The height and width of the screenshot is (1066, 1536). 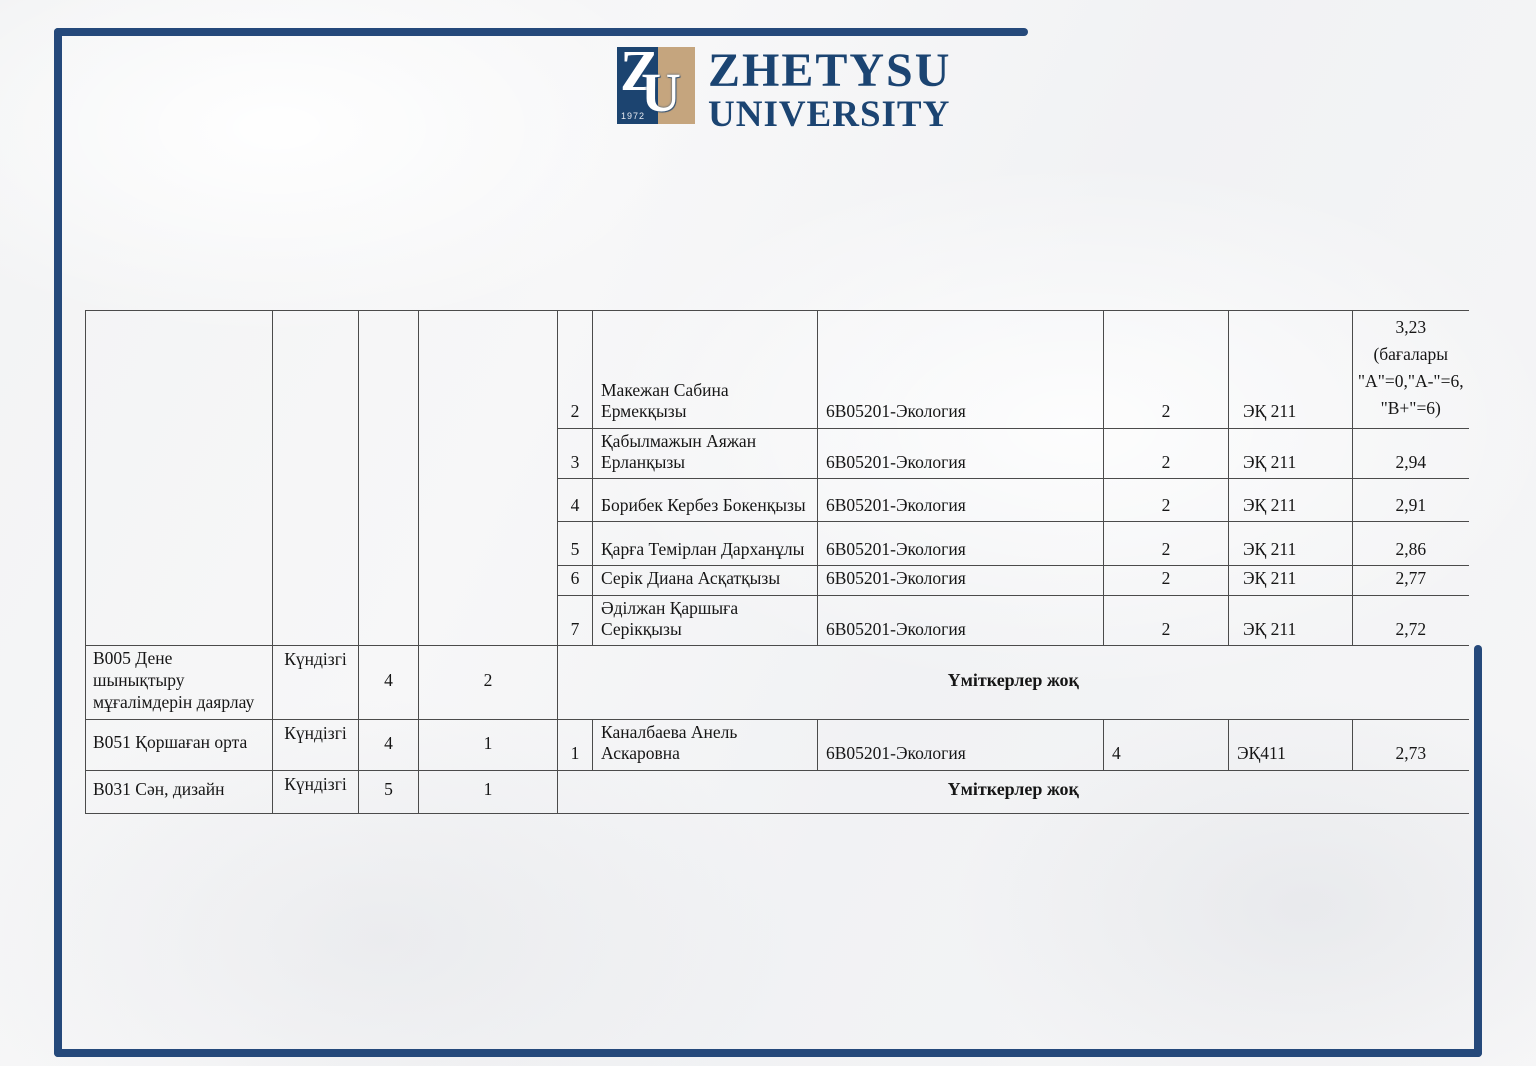 I want to click on score-cell: 2,73, so click(x=1410, y=744).